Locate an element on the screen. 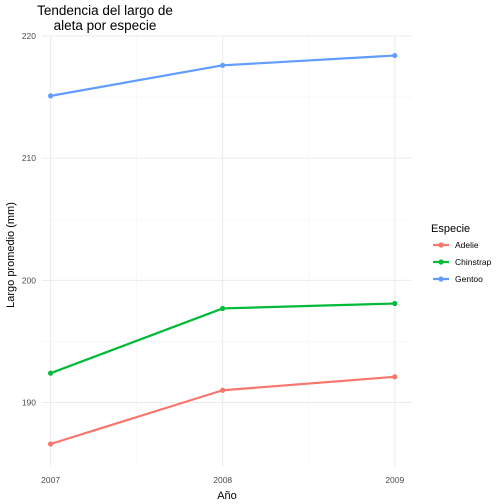  legend-key-point-gentoo is located at coordinates (441, 279).